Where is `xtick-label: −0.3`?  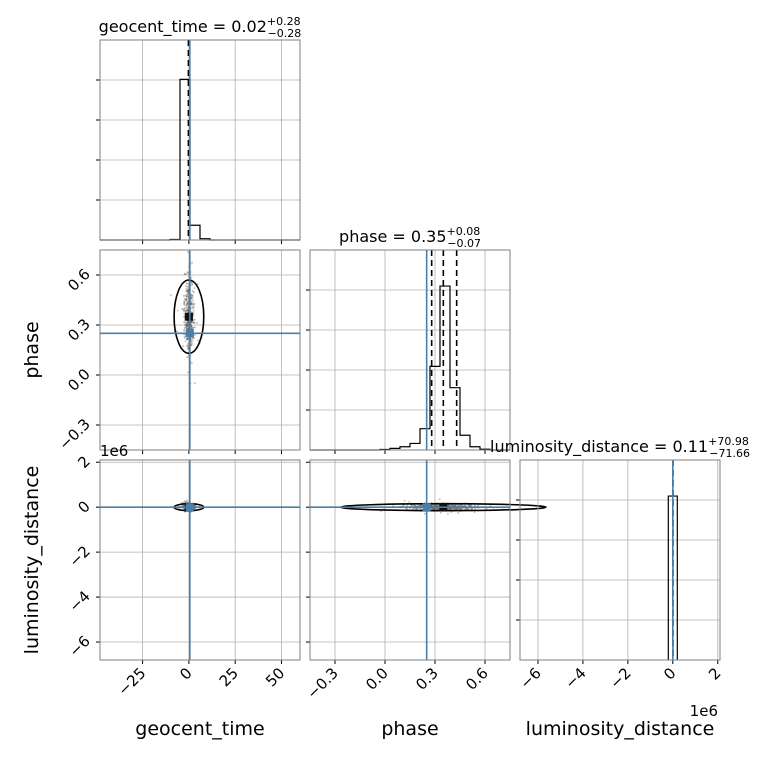
xtick-label: −0.3 is located at coordinates (322, 683).